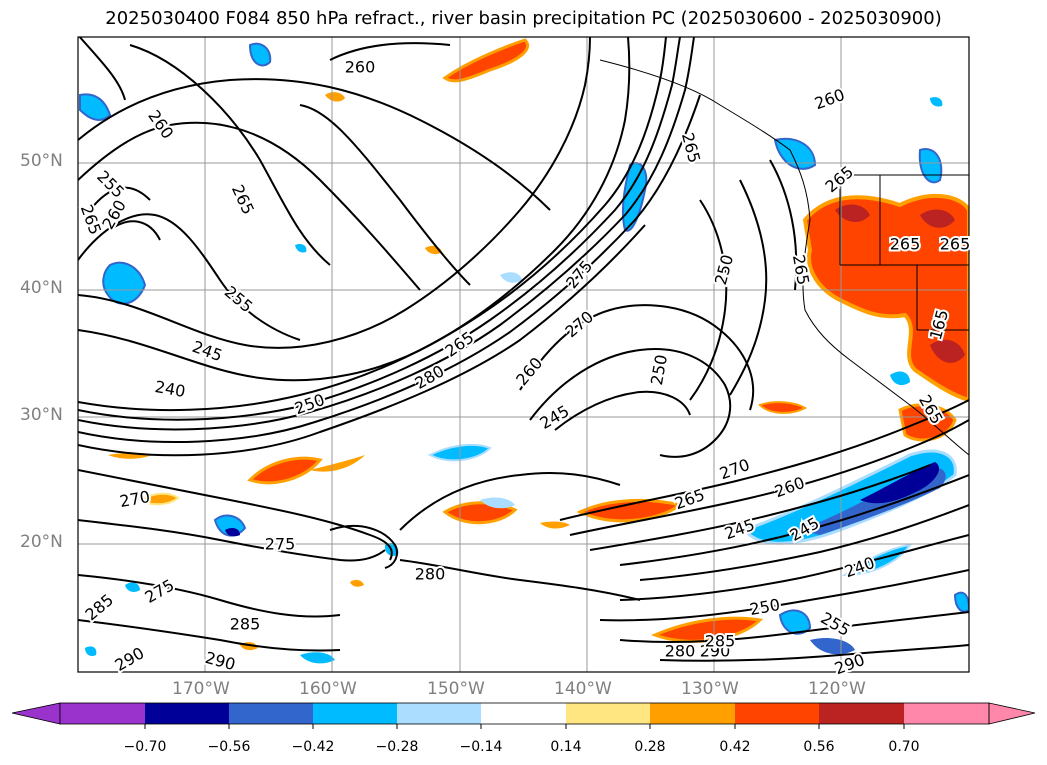  What do you see at coordinates (904, 747) in the screenshot?
I see `colorbar-tick-label: 0.70` at bounding box center [904, 747].